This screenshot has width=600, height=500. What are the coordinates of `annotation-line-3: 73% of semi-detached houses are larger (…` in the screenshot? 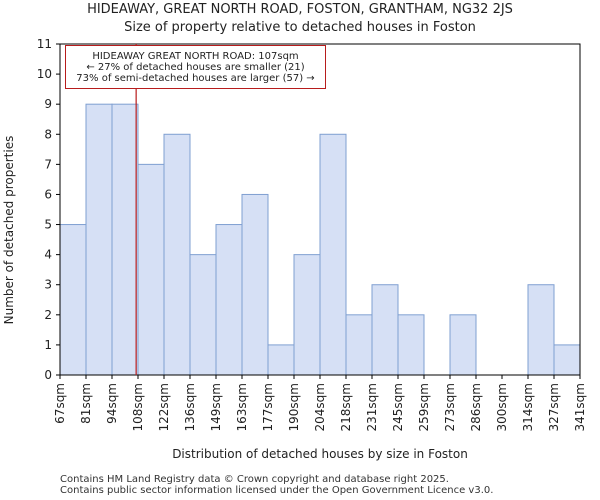 It's located at (195, 78).